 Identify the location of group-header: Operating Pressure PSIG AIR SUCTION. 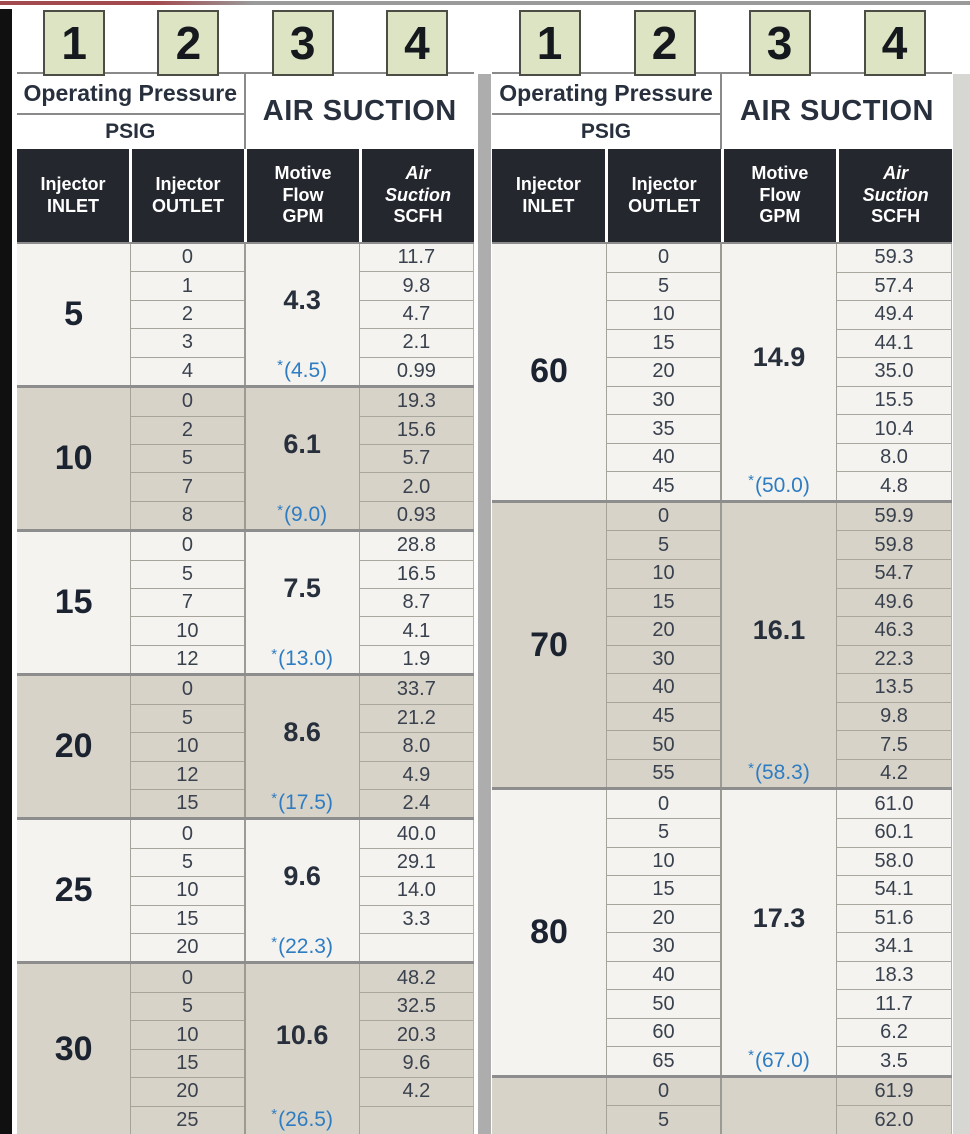
(722, 110).